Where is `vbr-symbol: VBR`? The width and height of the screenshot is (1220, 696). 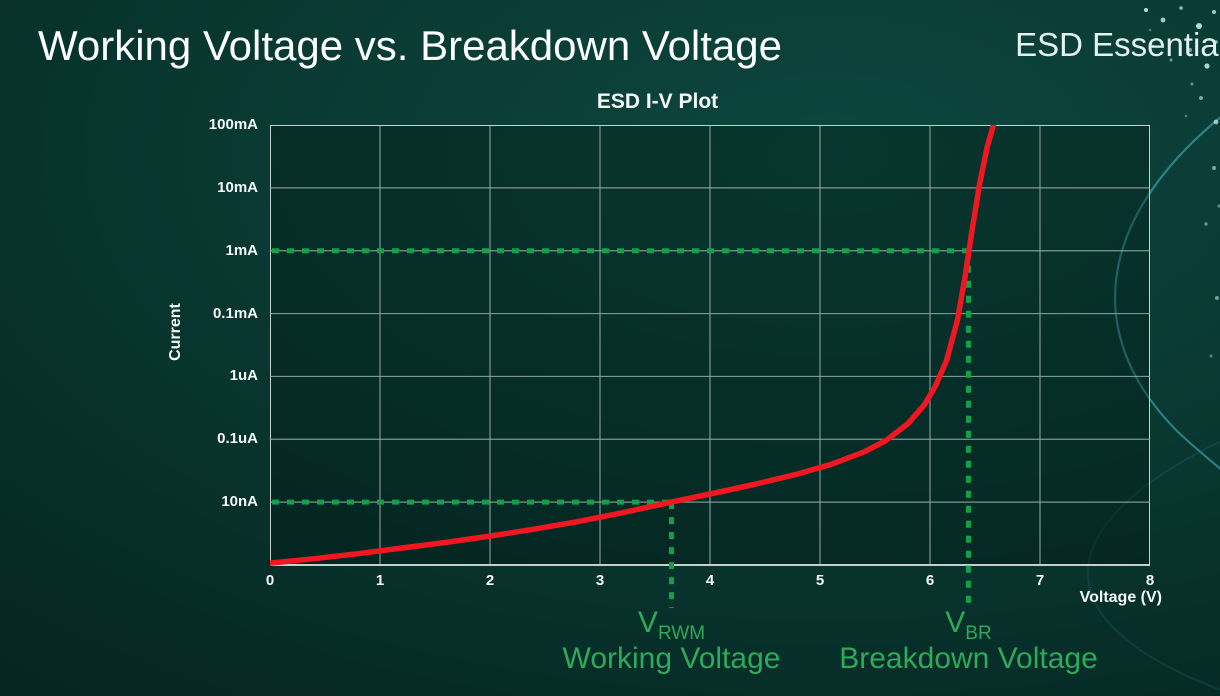 vbr-symbol: VBR is located at coordinates (968, 625).